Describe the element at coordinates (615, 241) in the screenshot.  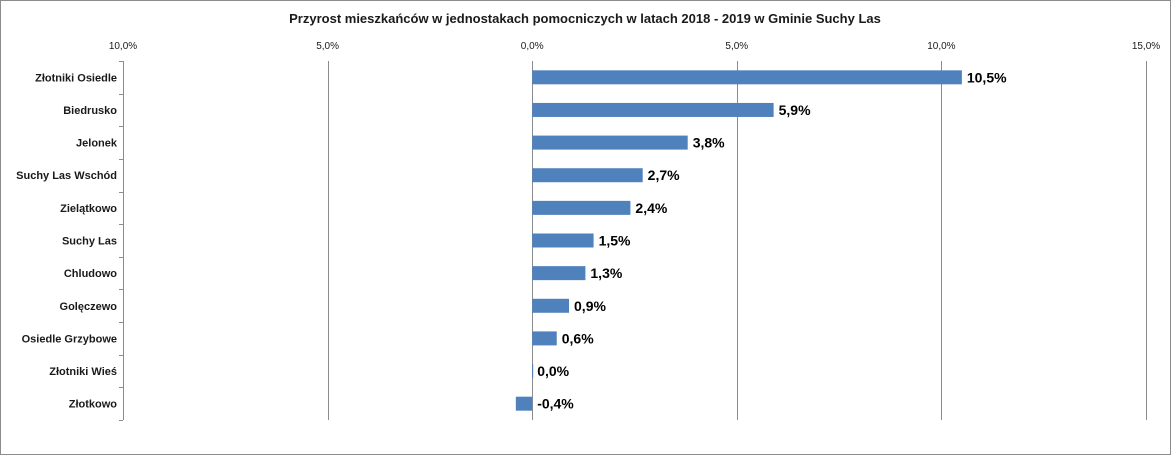
I see `data-label: 1,5%` at that location.